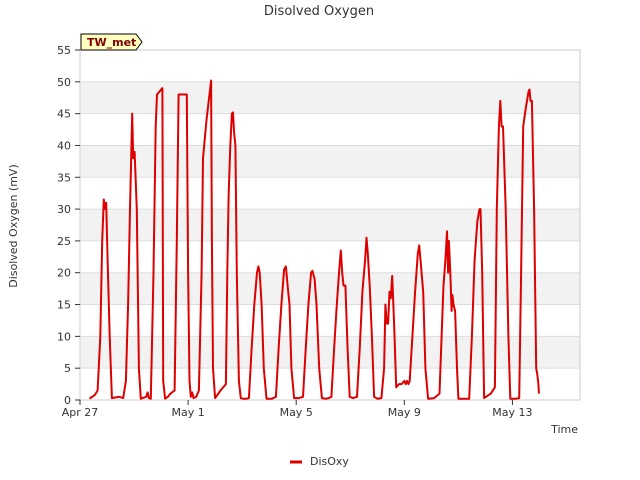 The height and width of the screenshot is (480, 640). Describe the element at coordinates (67, 368) in the screenshot. I see `y-tick-label-5: 5` at that location.